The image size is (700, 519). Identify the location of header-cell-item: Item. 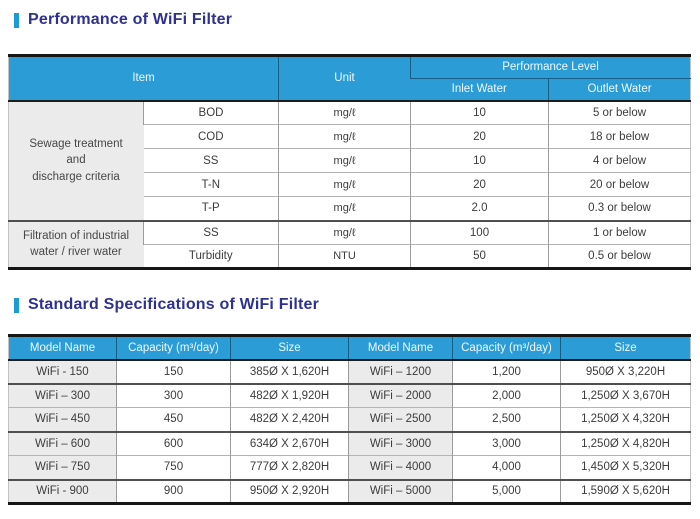
(143, 78).